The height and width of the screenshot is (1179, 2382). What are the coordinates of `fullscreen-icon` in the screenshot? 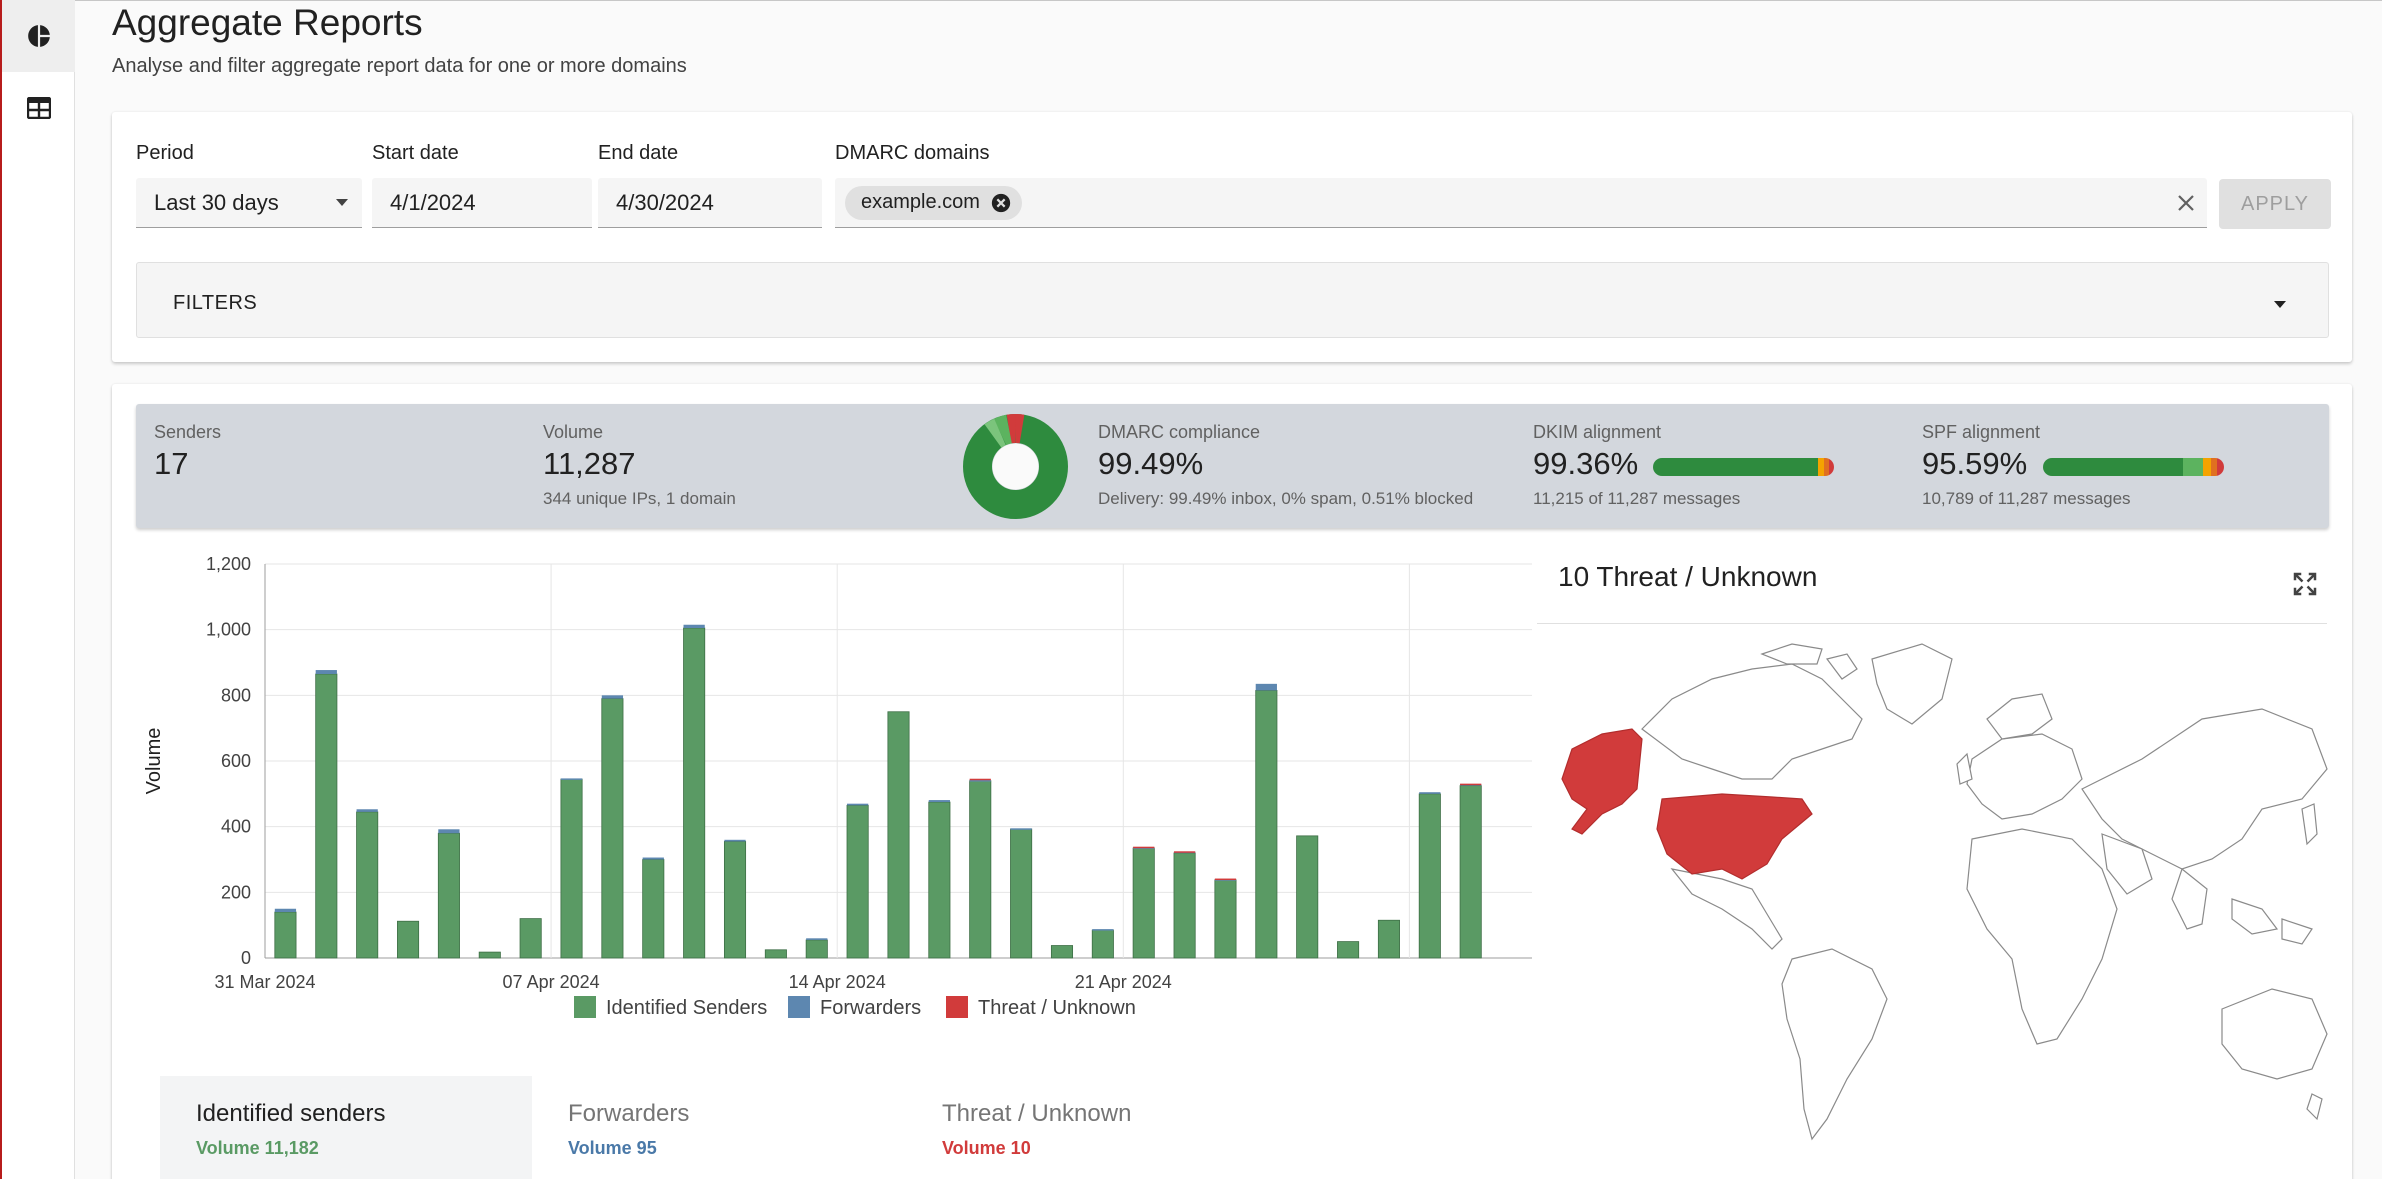 It's located at (2305, 584).